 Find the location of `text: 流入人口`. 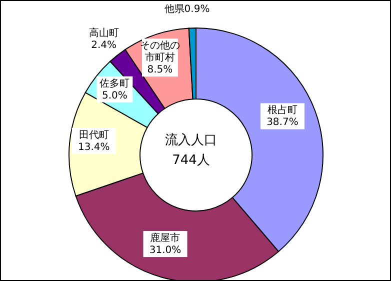

text: 流入人口 is located at coordinates (191, 140).